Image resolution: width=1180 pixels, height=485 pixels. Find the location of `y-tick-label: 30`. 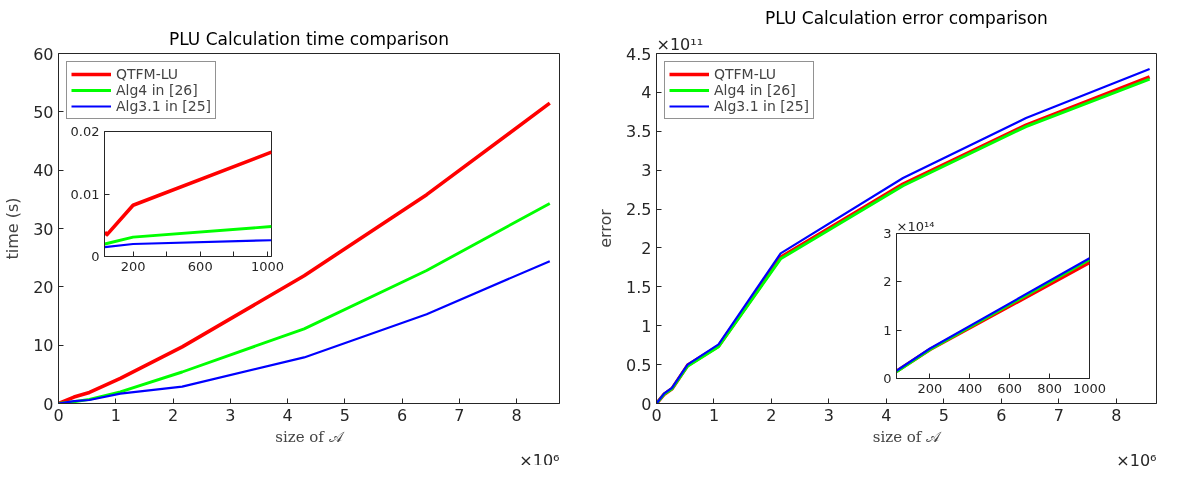

y-tick-label: 30 is located at coordinates (43, 229).